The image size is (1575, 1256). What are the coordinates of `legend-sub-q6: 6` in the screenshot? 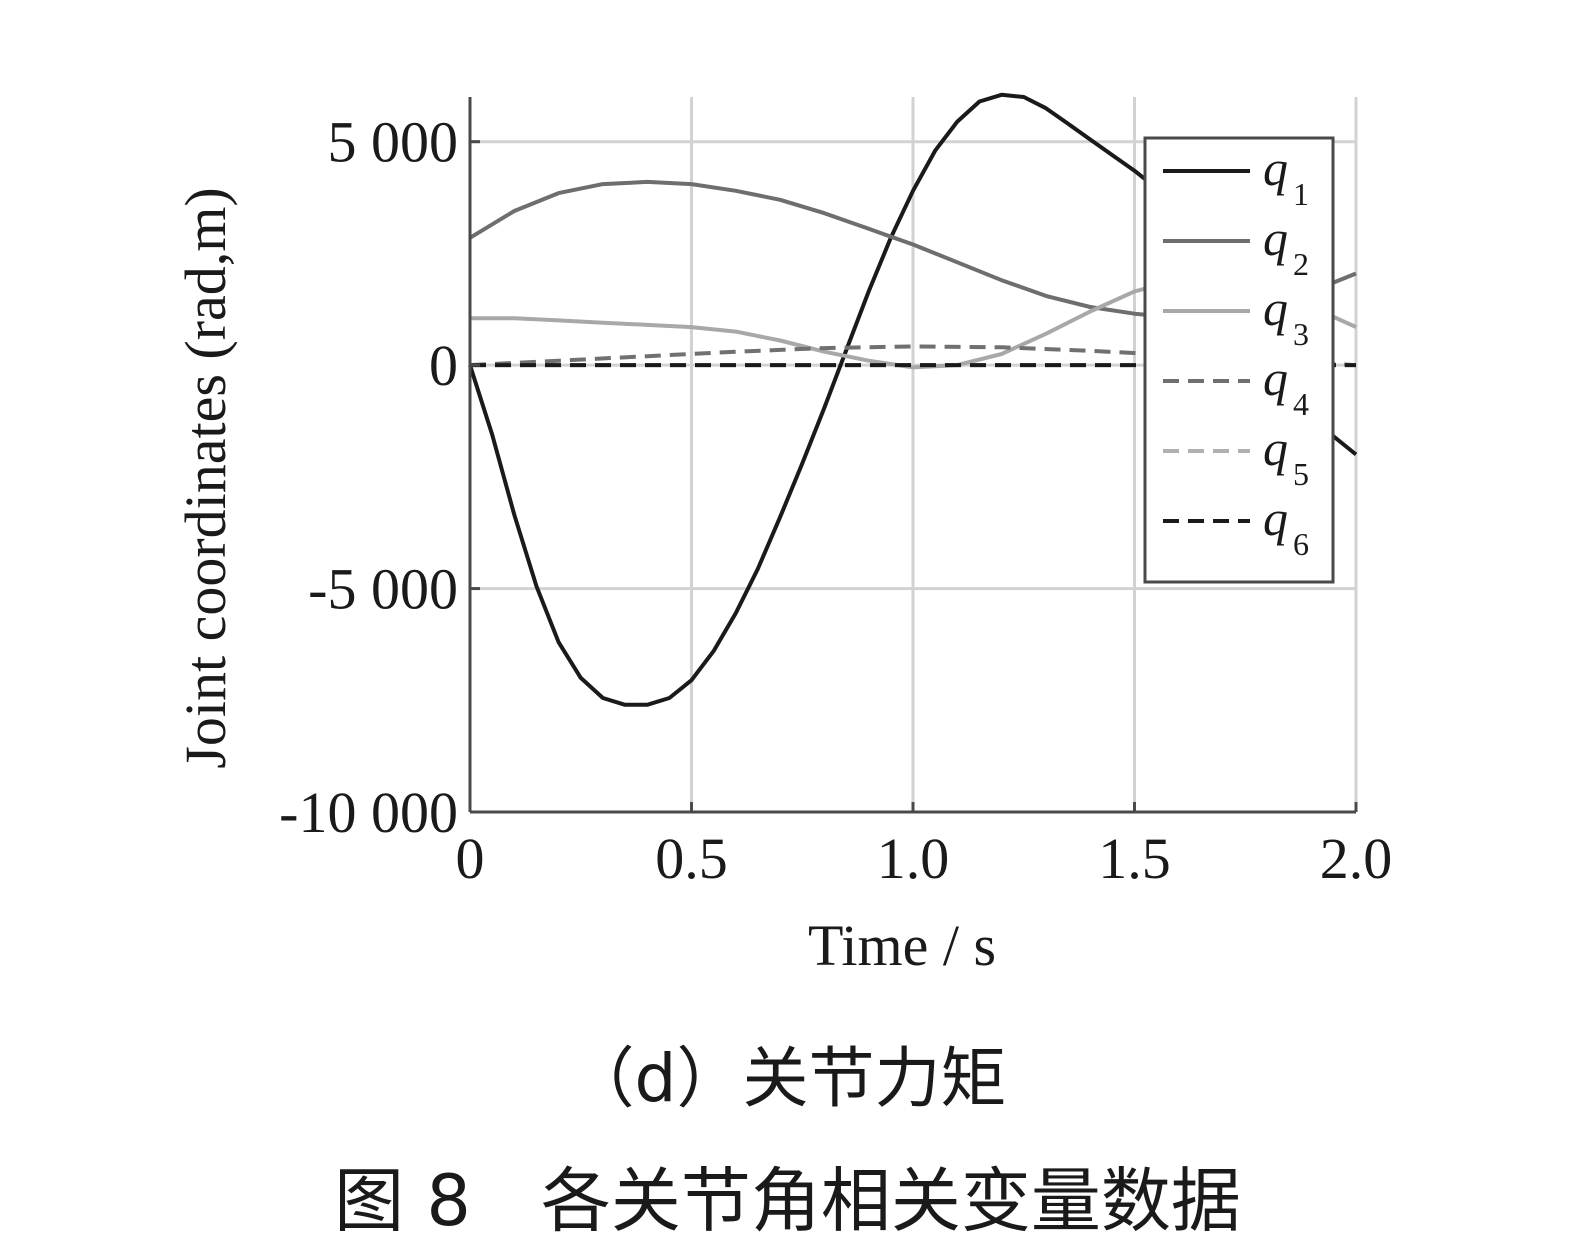 It's located at (1301, 544).